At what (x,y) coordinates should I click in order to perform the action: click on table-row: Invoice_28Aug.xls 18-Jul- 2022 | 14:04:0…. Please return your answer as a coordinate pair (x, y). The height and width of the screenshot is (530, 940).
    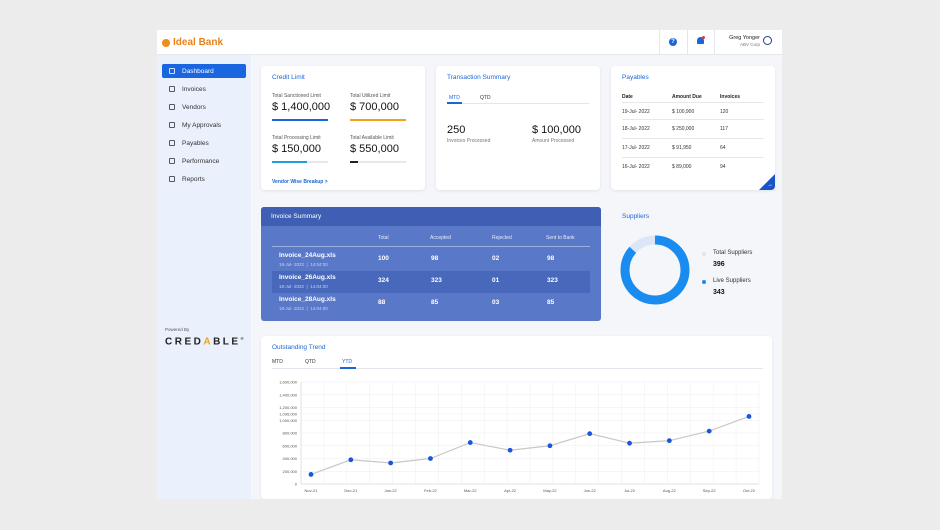
    Looking at the image, I should click on (431, 304).